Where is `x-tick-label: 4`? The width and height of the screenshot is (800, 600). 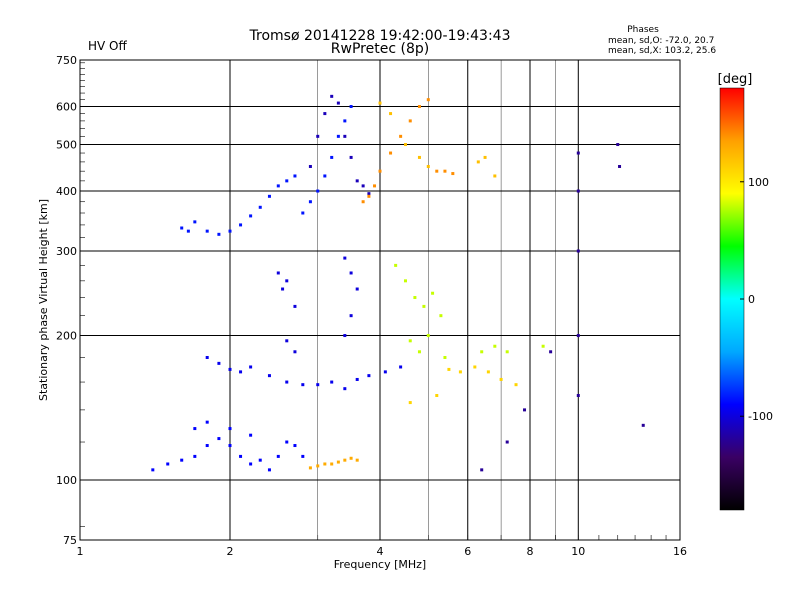 x-tick-label: 4 is located at coordinates (380, 551).